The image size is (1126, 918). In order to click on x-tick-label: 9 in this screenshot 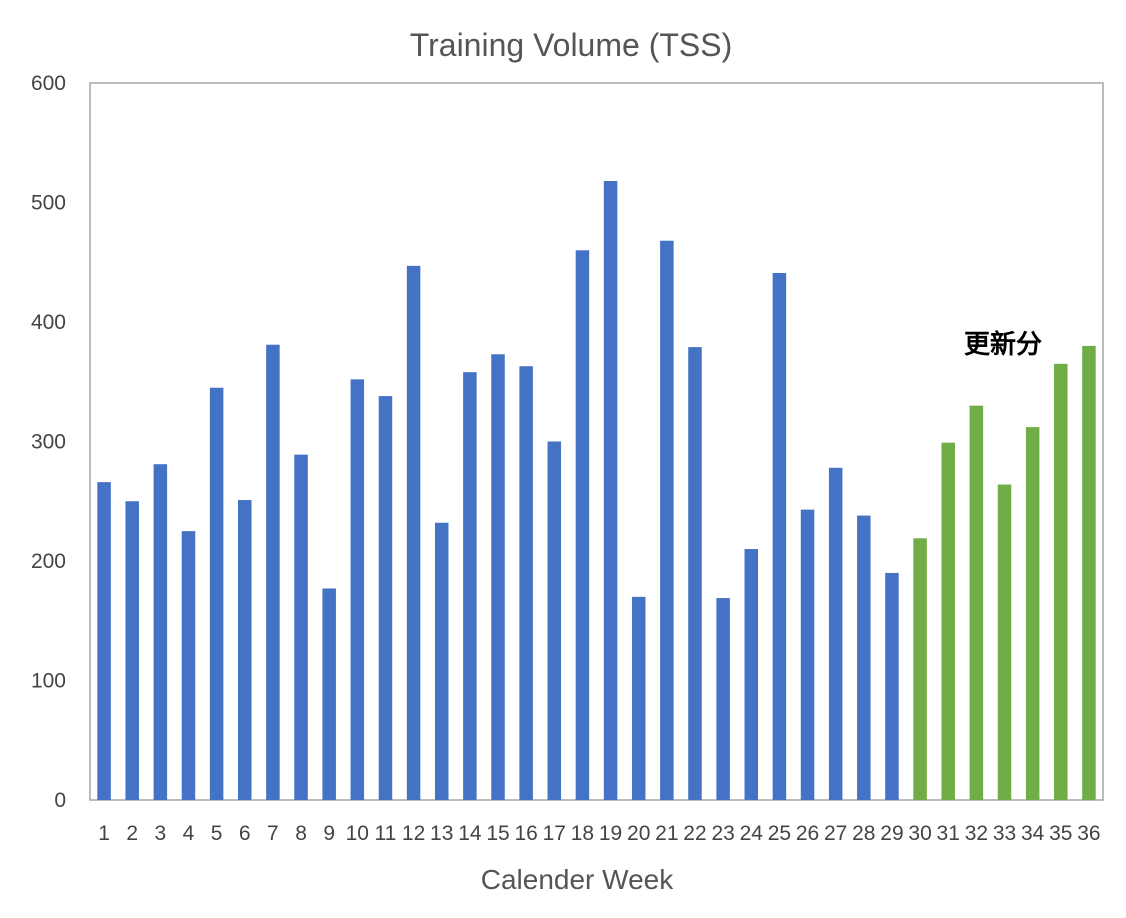, I will do `click(329, 833)`.